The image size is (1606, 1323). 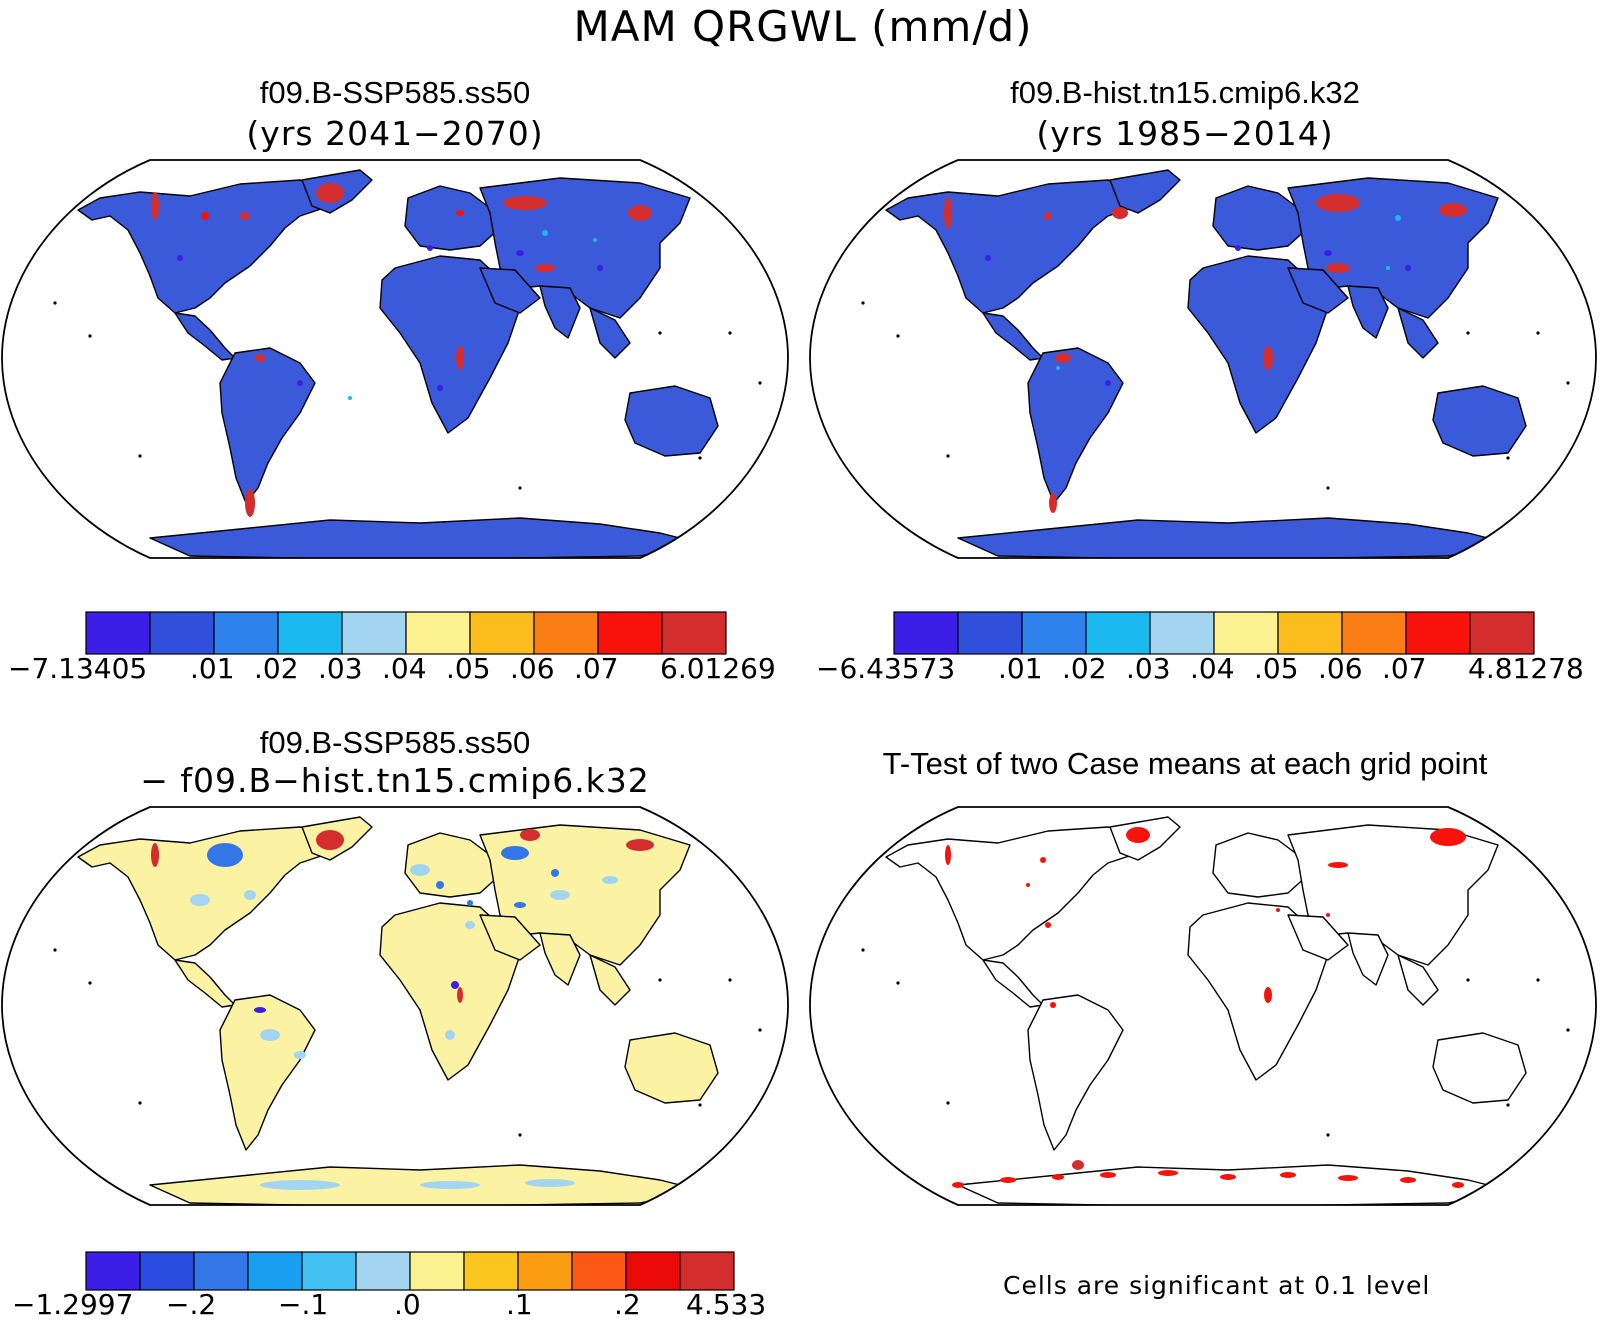 I want to click on land-africa, so click(x=1258, y=344).